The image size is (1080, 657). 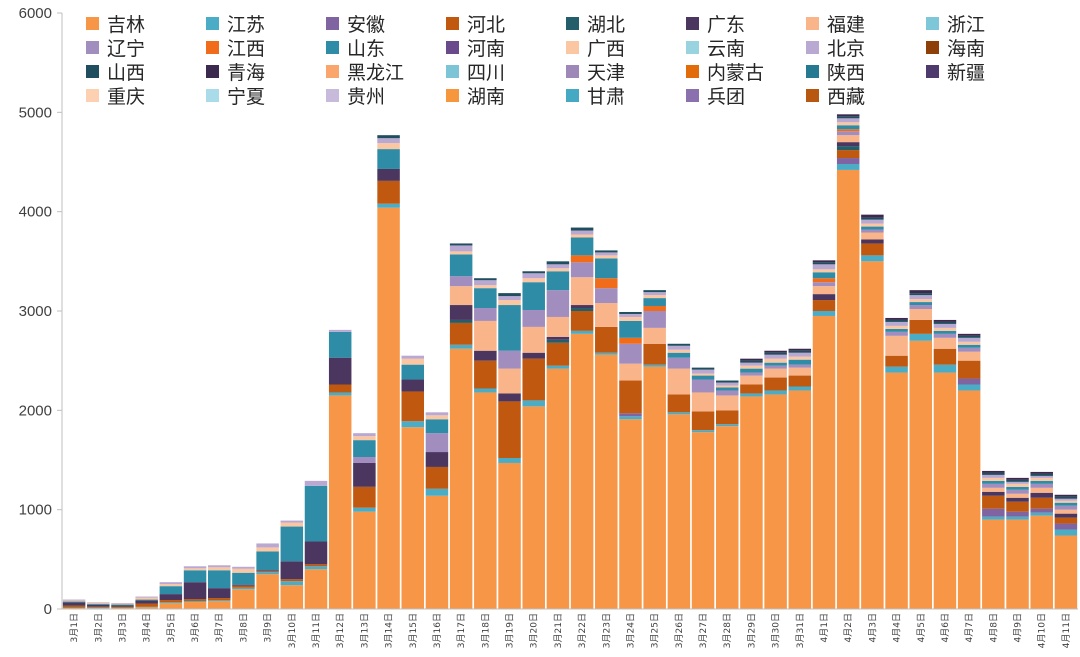 I want to click on x-tick-label: 3月15日, so click(x=413, y=630).